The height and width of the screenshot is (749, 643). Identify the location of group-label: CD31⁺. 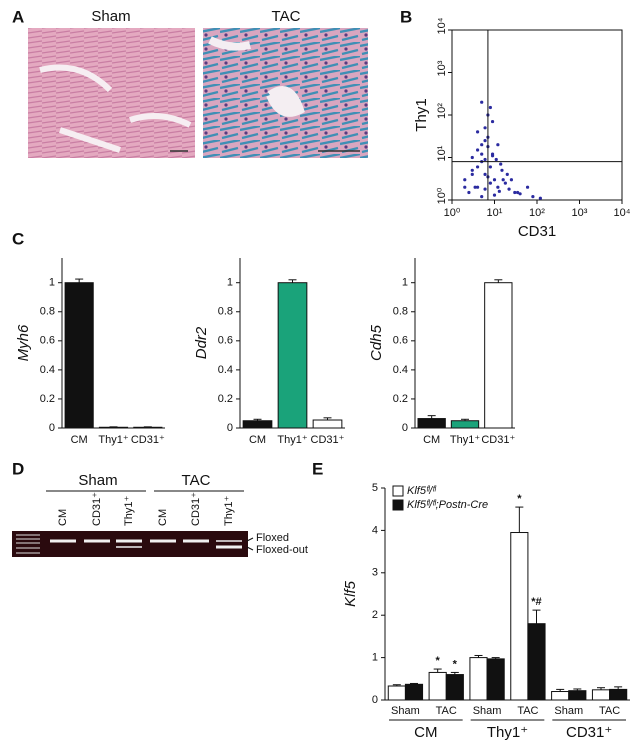
(589, 732).